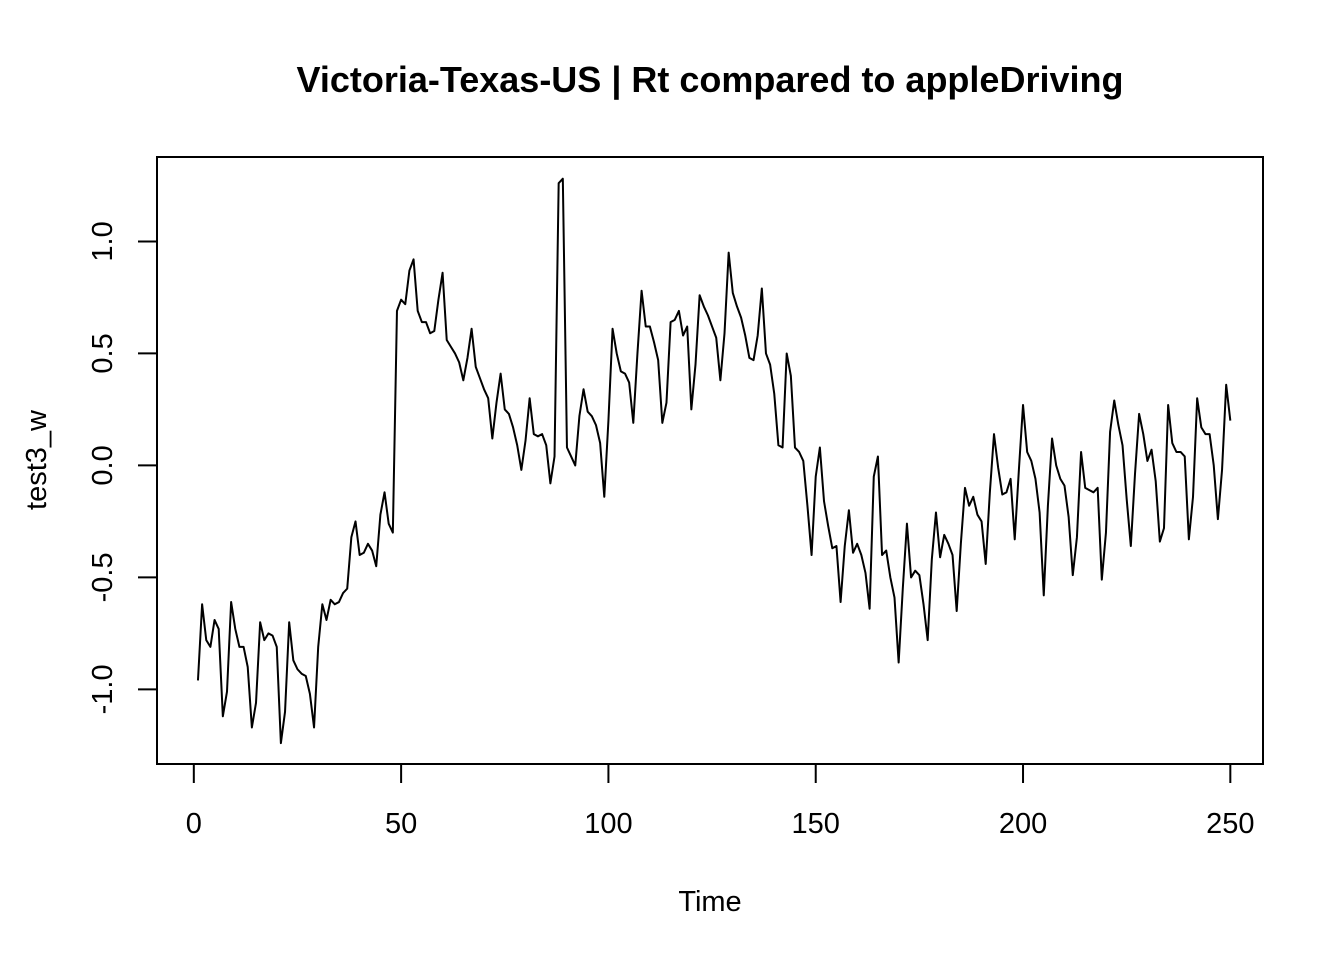  I want to click on y-axis: -1.0 -0.5 0.0 0.5 1.0, so click(122, 467).